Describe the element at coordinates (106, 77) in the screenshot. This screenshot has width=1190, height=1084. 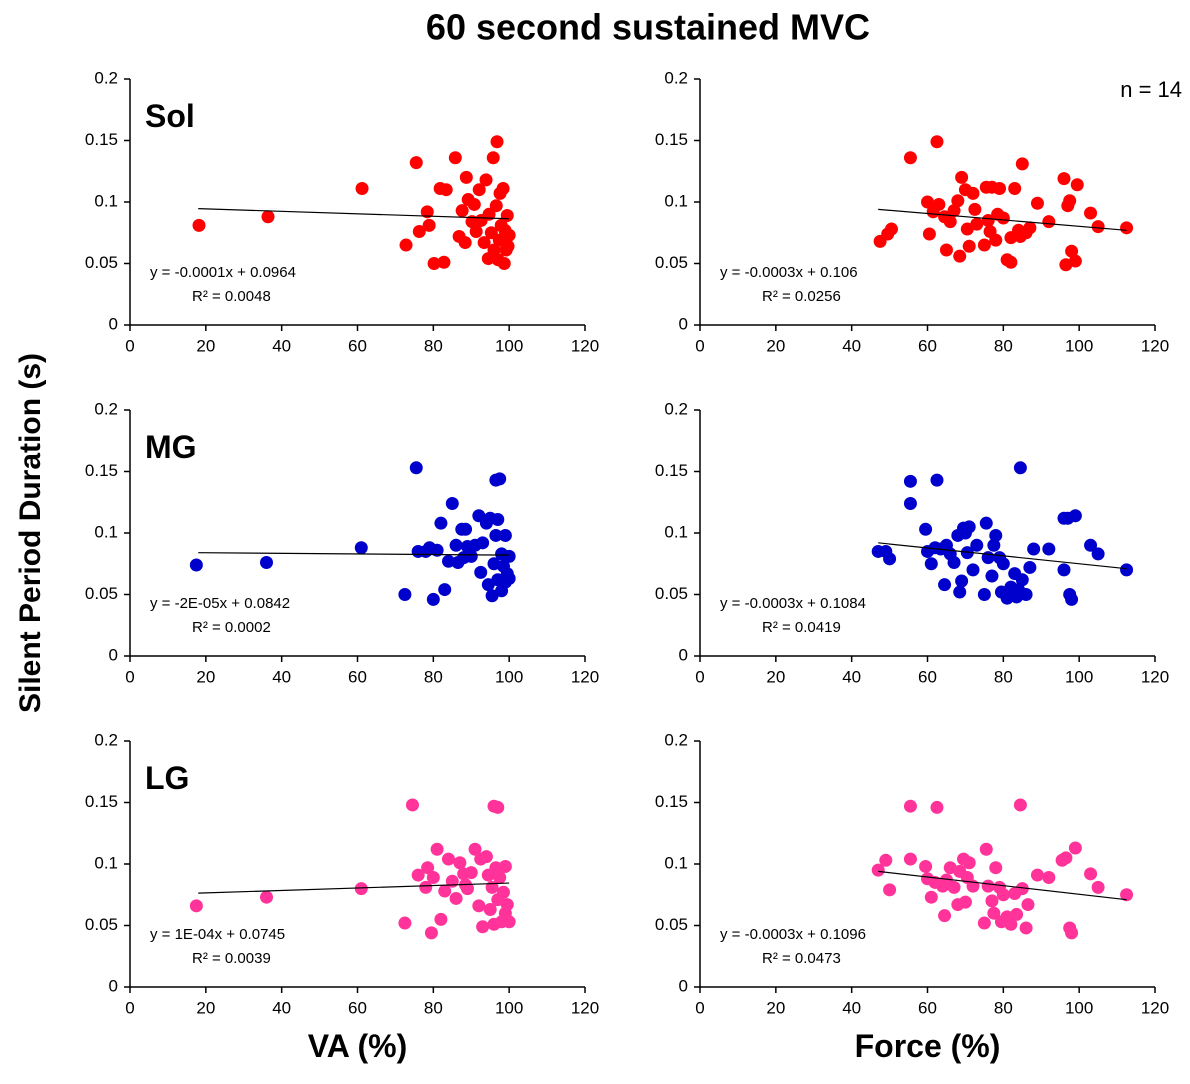
I see `y-tick-label: 0.2` at that location.